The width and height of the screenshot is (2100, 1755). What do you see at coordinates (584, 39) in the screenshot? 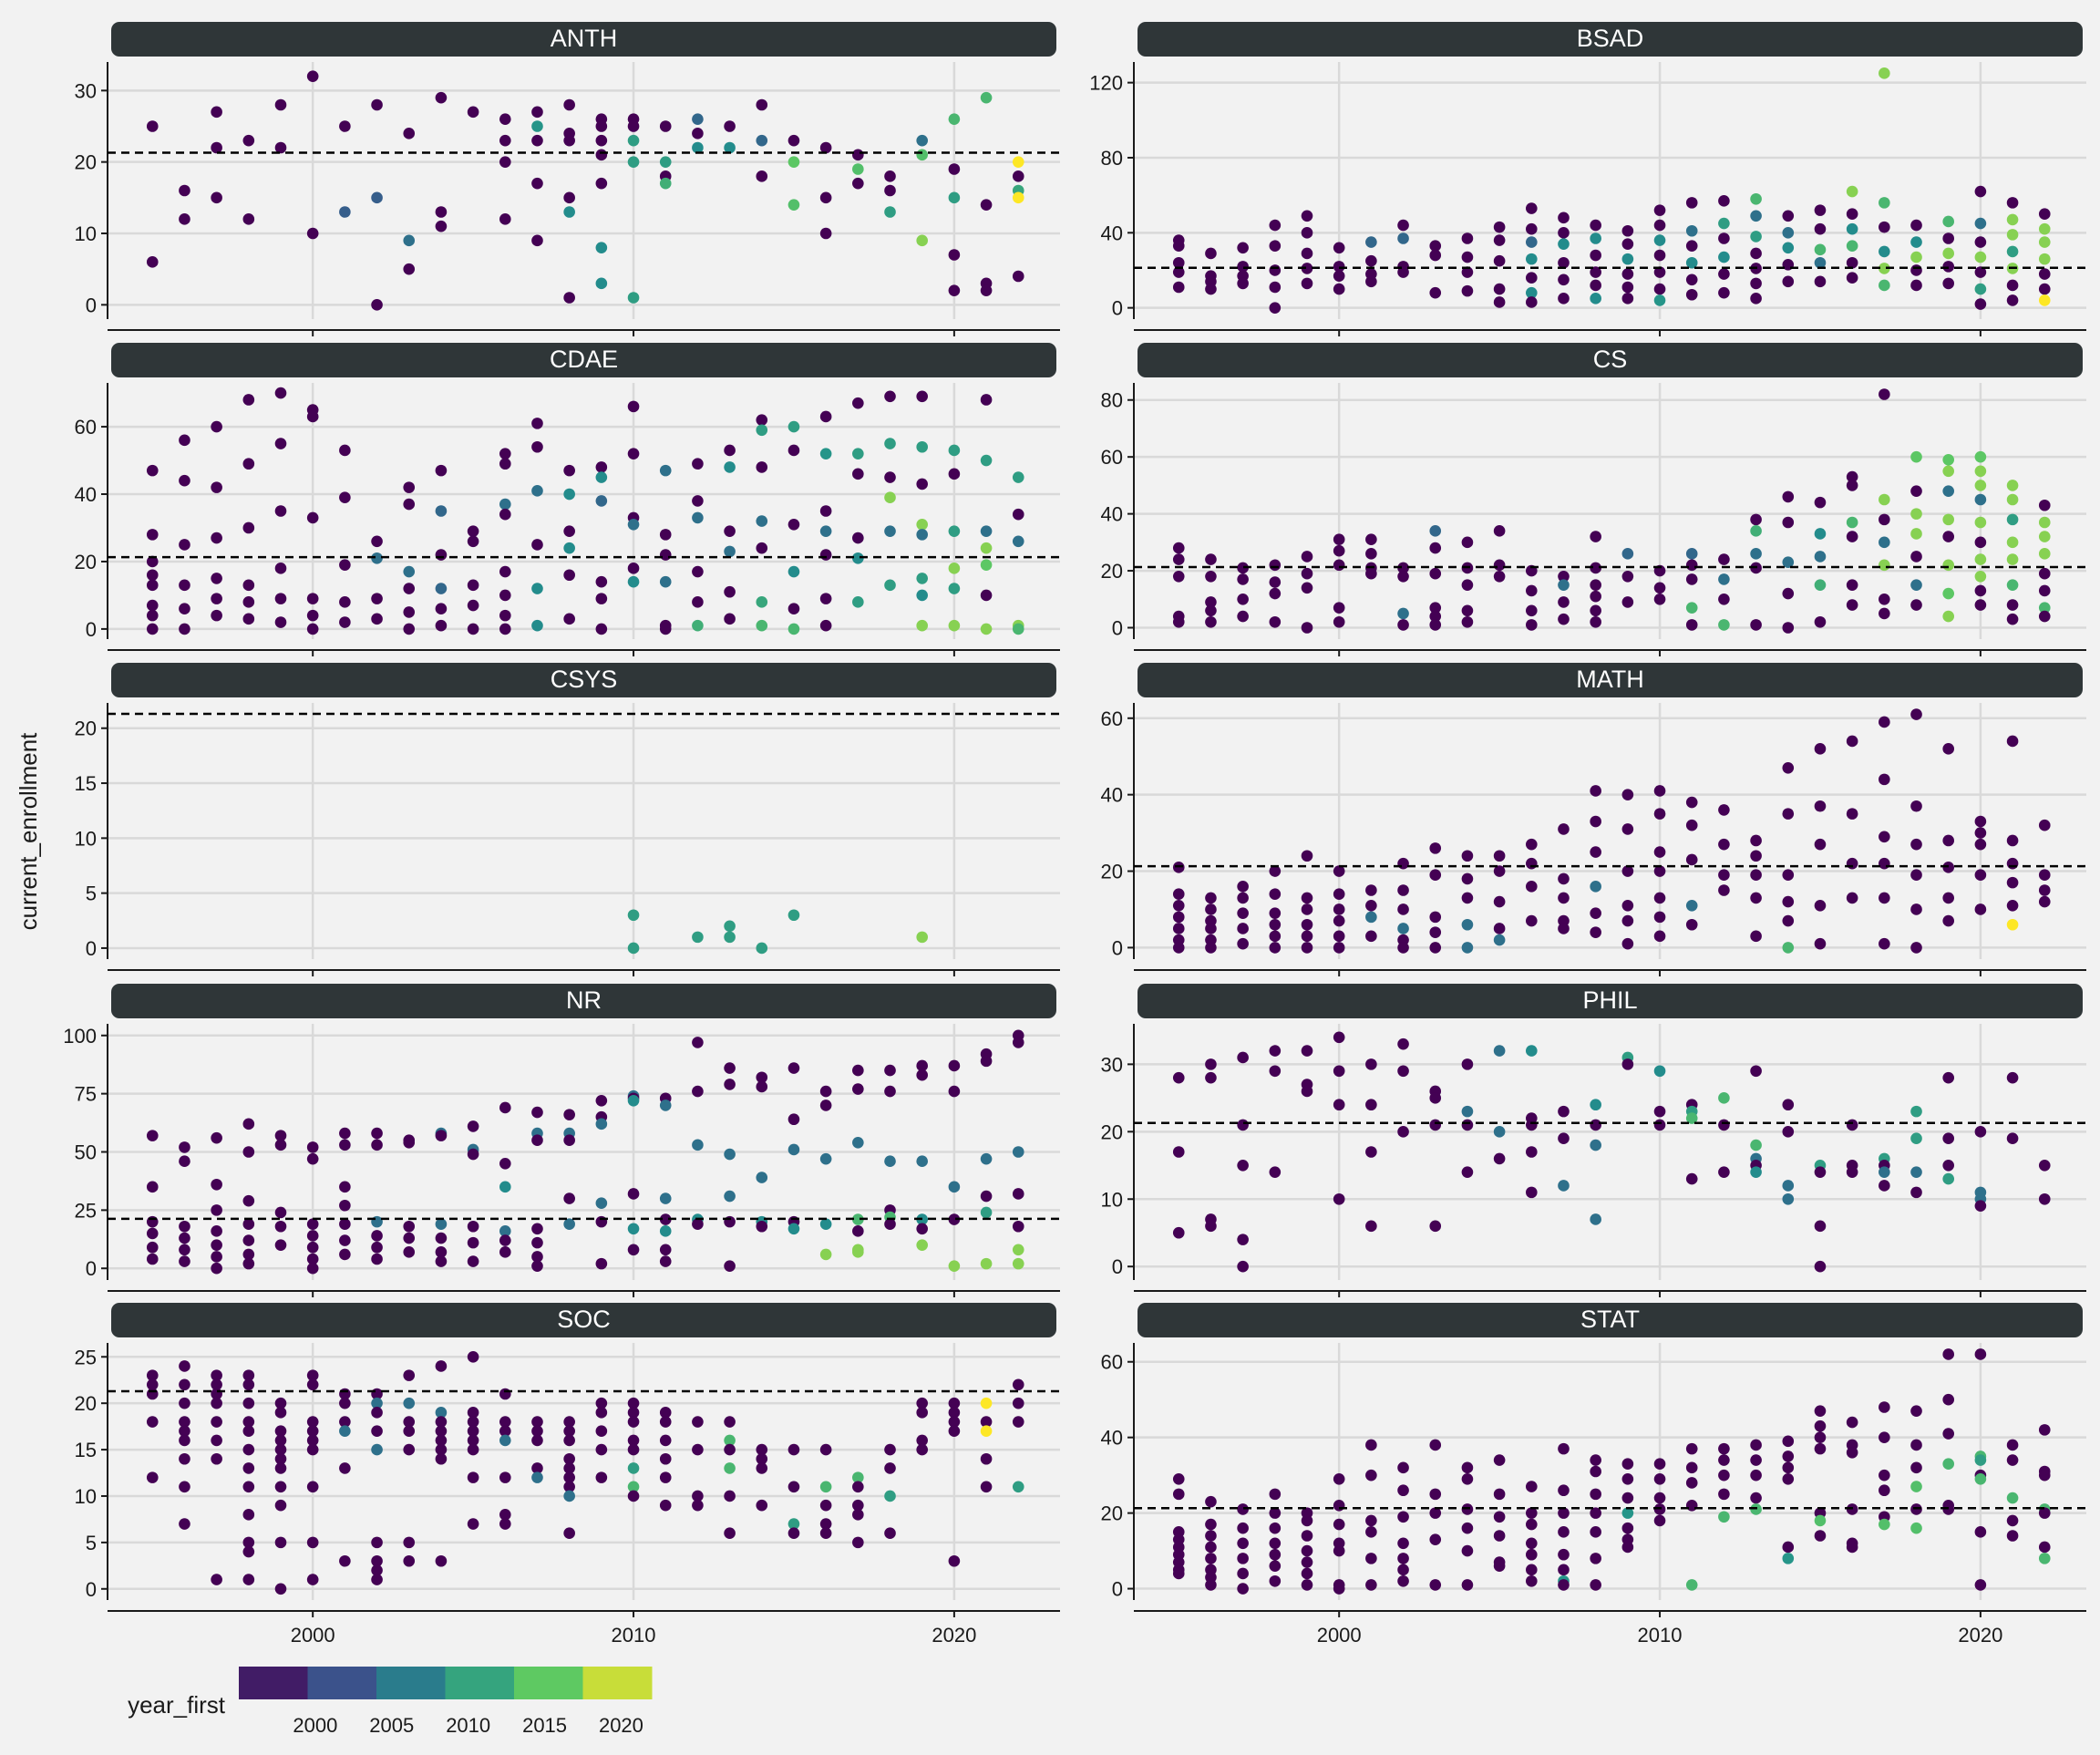
I see `facet-strip-anth` at bounding box center [584, 39].